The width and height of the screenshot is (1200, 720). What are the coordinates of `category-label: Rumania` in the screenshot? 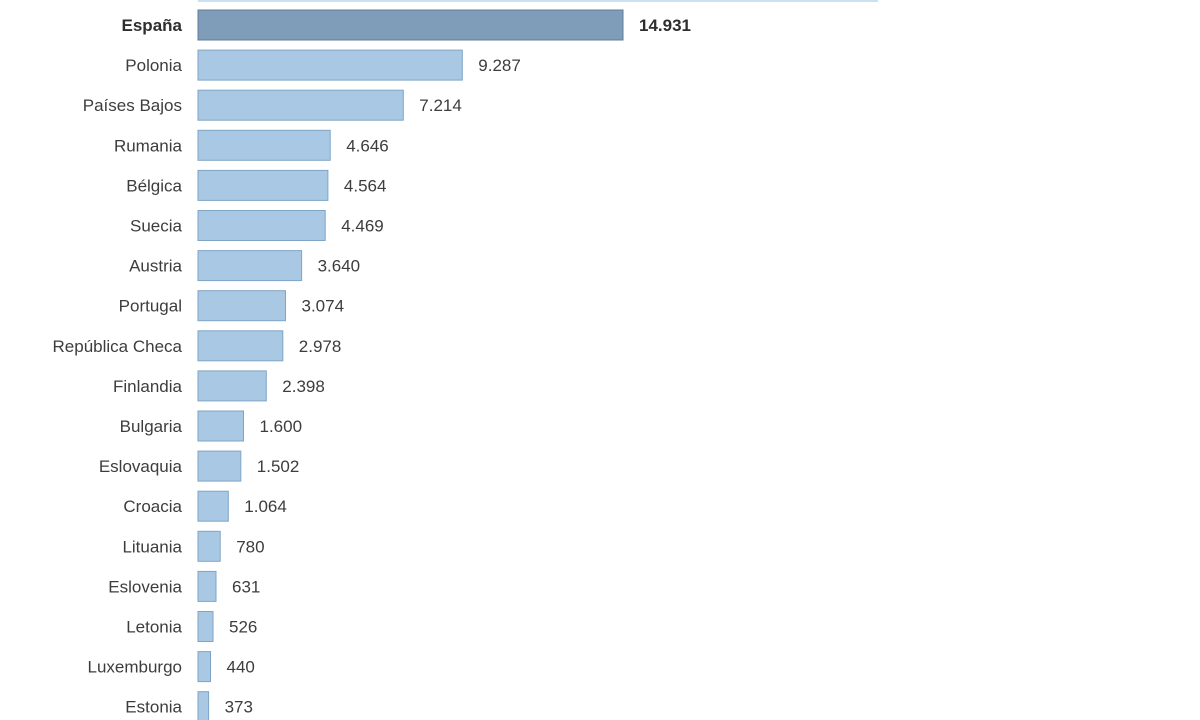 It's located at (148, 145).